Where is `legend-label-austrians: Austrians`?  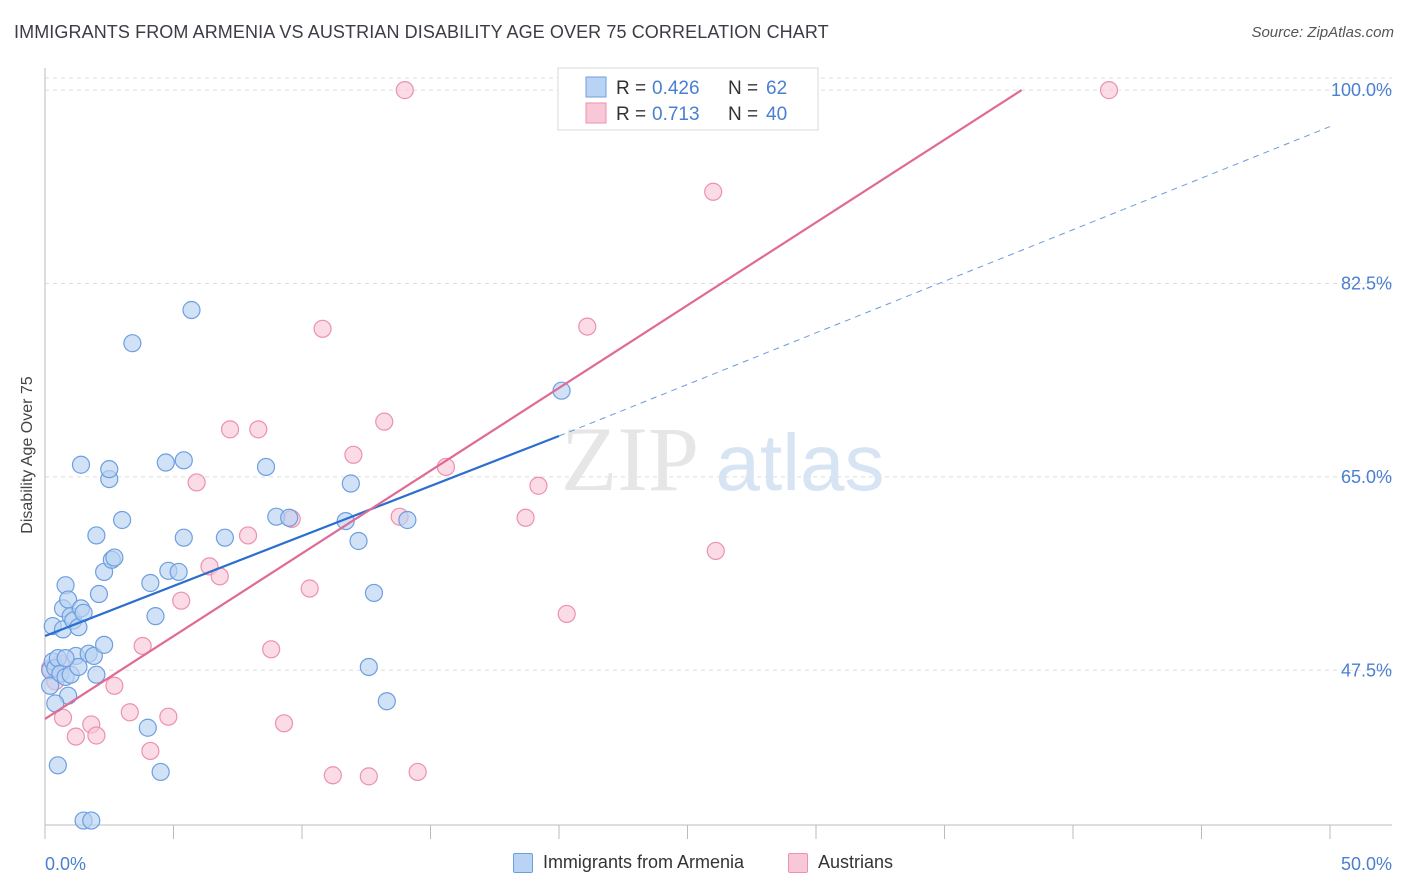 legend-label-austrians: Austrians is located at coordinates (856, 862).